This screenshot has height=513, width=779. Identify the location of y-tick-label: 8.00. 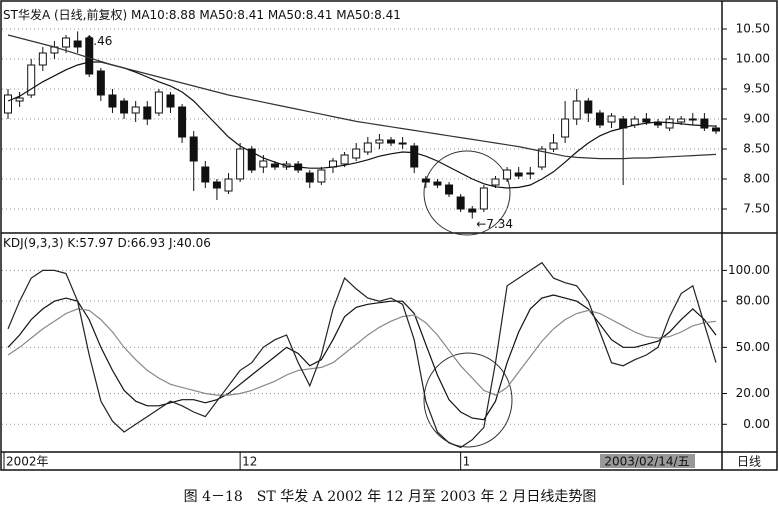
(756, 179).